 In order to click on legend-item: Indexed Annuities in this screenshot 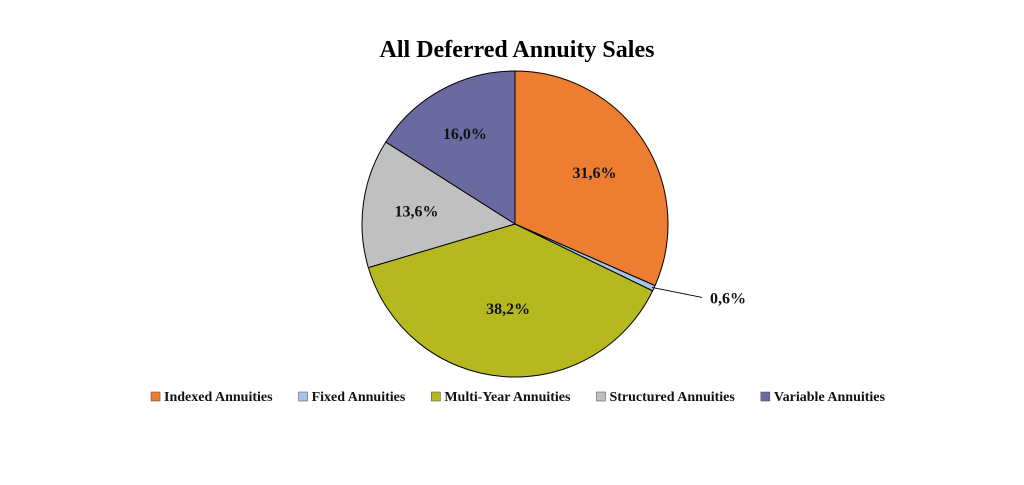, I will do `click(211, 397)`.